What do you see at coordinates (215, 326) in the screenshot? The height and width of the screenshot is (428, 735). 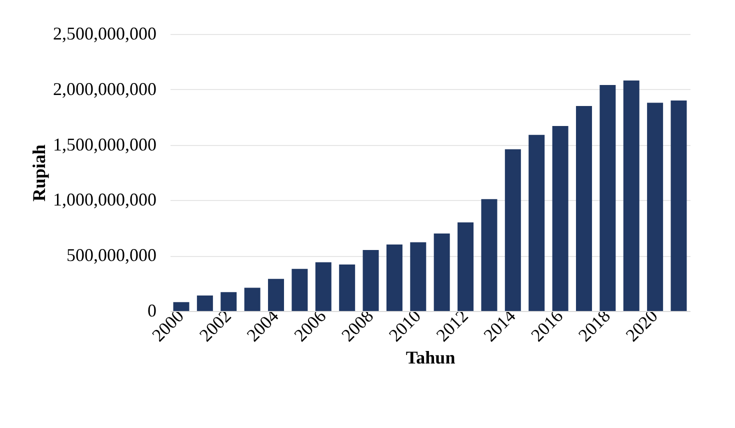 I see `x-tick-label: 2002` at bounding box center [215, 326].